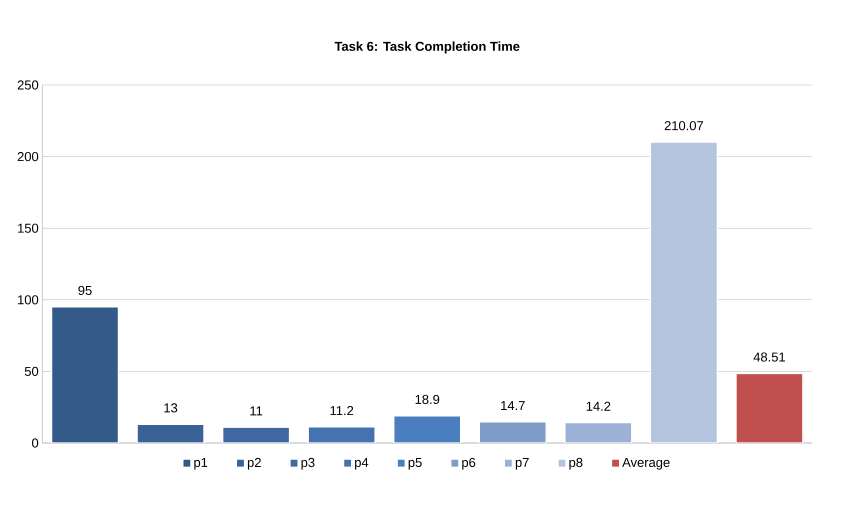 This screenshot has width=865, height=525. What do you see at coordinates (254, 464) in the screenshot?
I see `legend-label: p2` at bounding box center [254, 464].